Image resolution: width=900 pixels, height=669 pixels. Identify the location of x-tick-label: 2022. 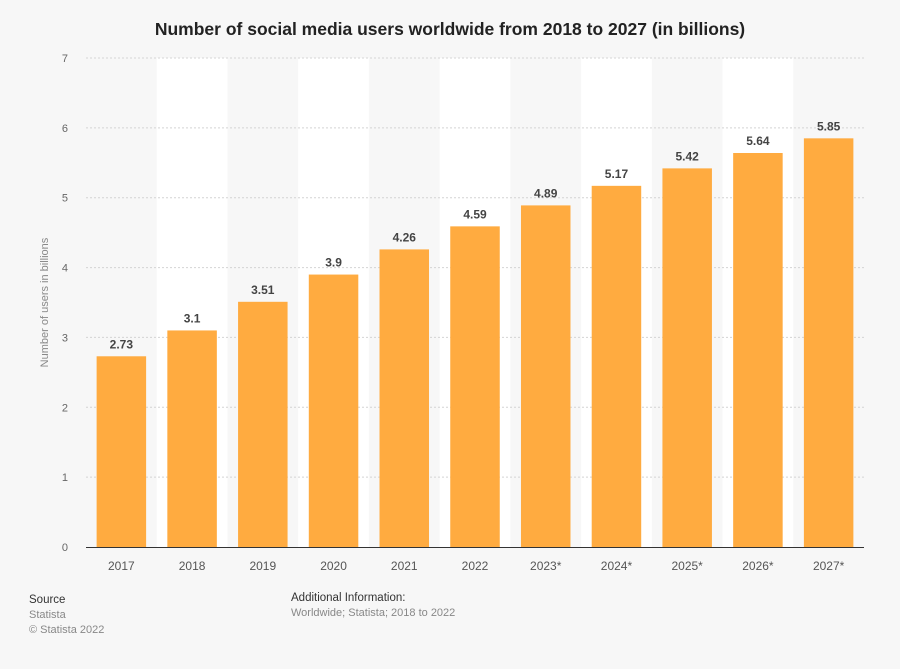
(475, 566).